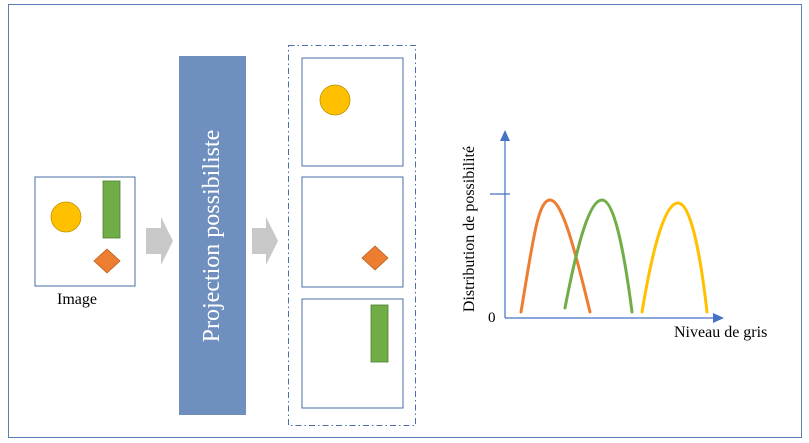 The image size is (809, 443). What do you see at coordinates (77, 299) in the screenshot?
I see `image-label: Image` at bounding box center [77, 299].